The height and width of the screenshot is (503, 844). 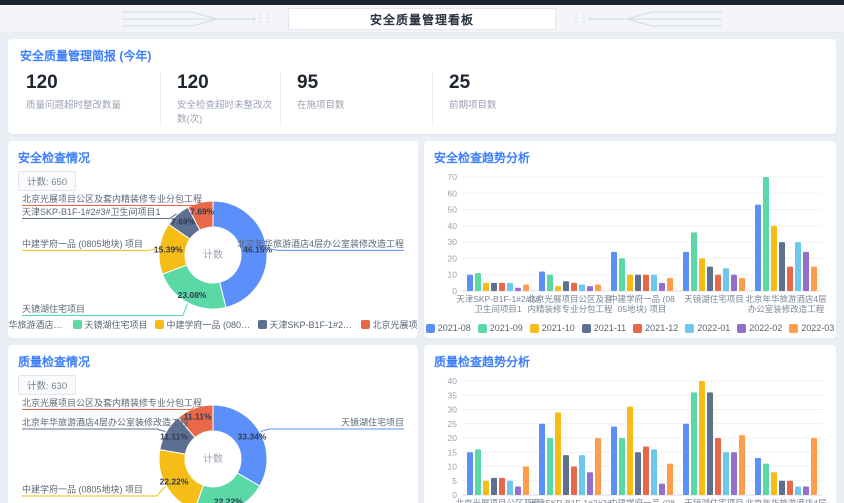 What do you see at coordinates (37, 324) in the screenshot?
I see `legend-item: 北京年华旅游酒店4层办公室装修改造工程` at bounding box center [37, 324].